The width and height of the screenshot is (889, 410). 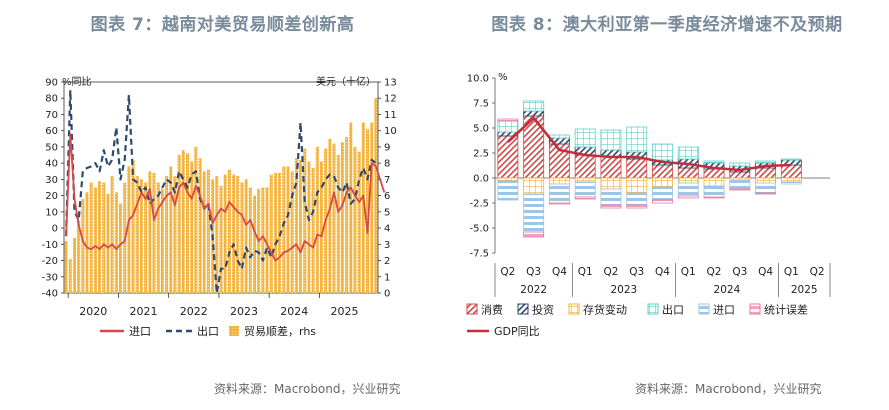 What do you see at coordinates (543, 310) in the screenshot?
I see `legend-label: 投资` at bounding box center [543, 310].